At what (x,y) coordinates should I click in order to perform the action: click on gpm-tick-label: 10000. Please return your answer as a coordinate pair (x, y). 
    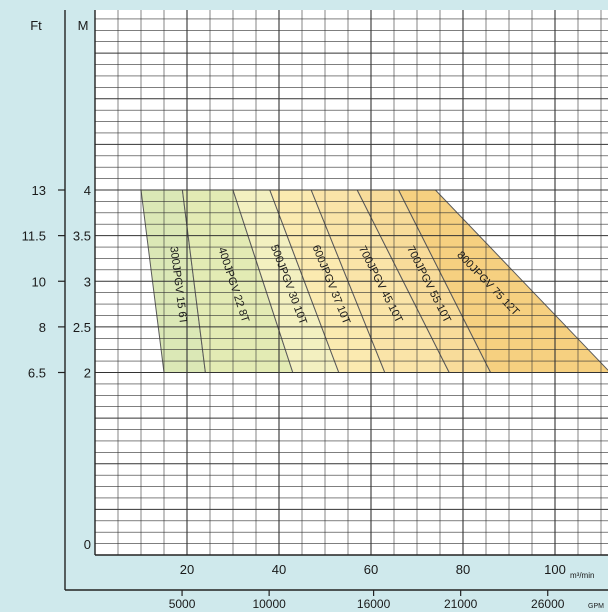
    Looking at the image, I should click on (269, 604).